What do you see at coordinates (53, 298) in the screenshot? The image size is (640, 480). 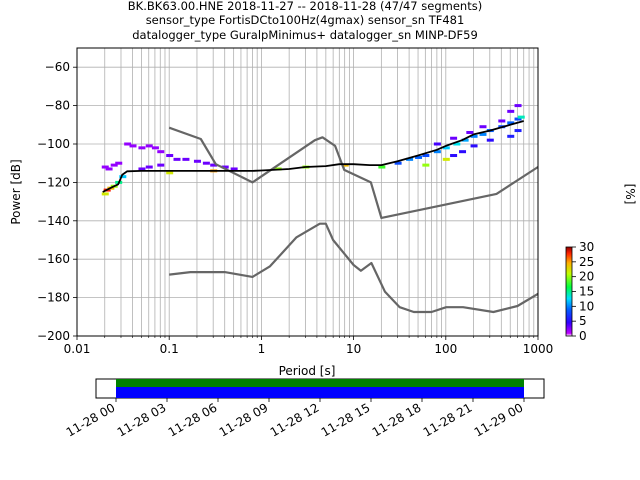 I see `y-tick-label: −180` at bounding box center [53, 298].